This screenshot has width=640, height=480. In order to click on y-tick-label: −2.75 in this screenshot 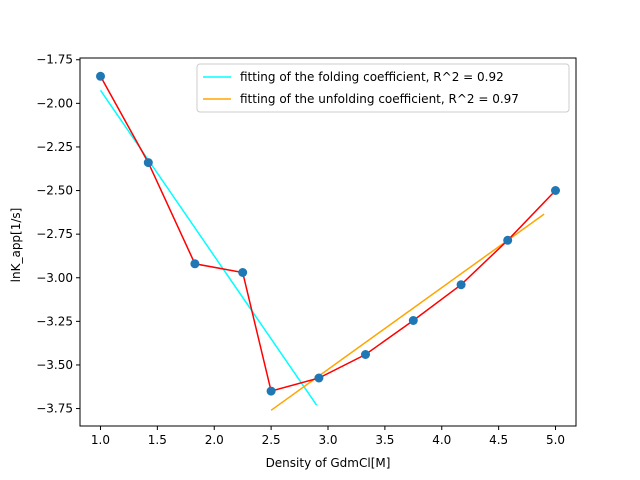, I will do `click(54, 234)`.